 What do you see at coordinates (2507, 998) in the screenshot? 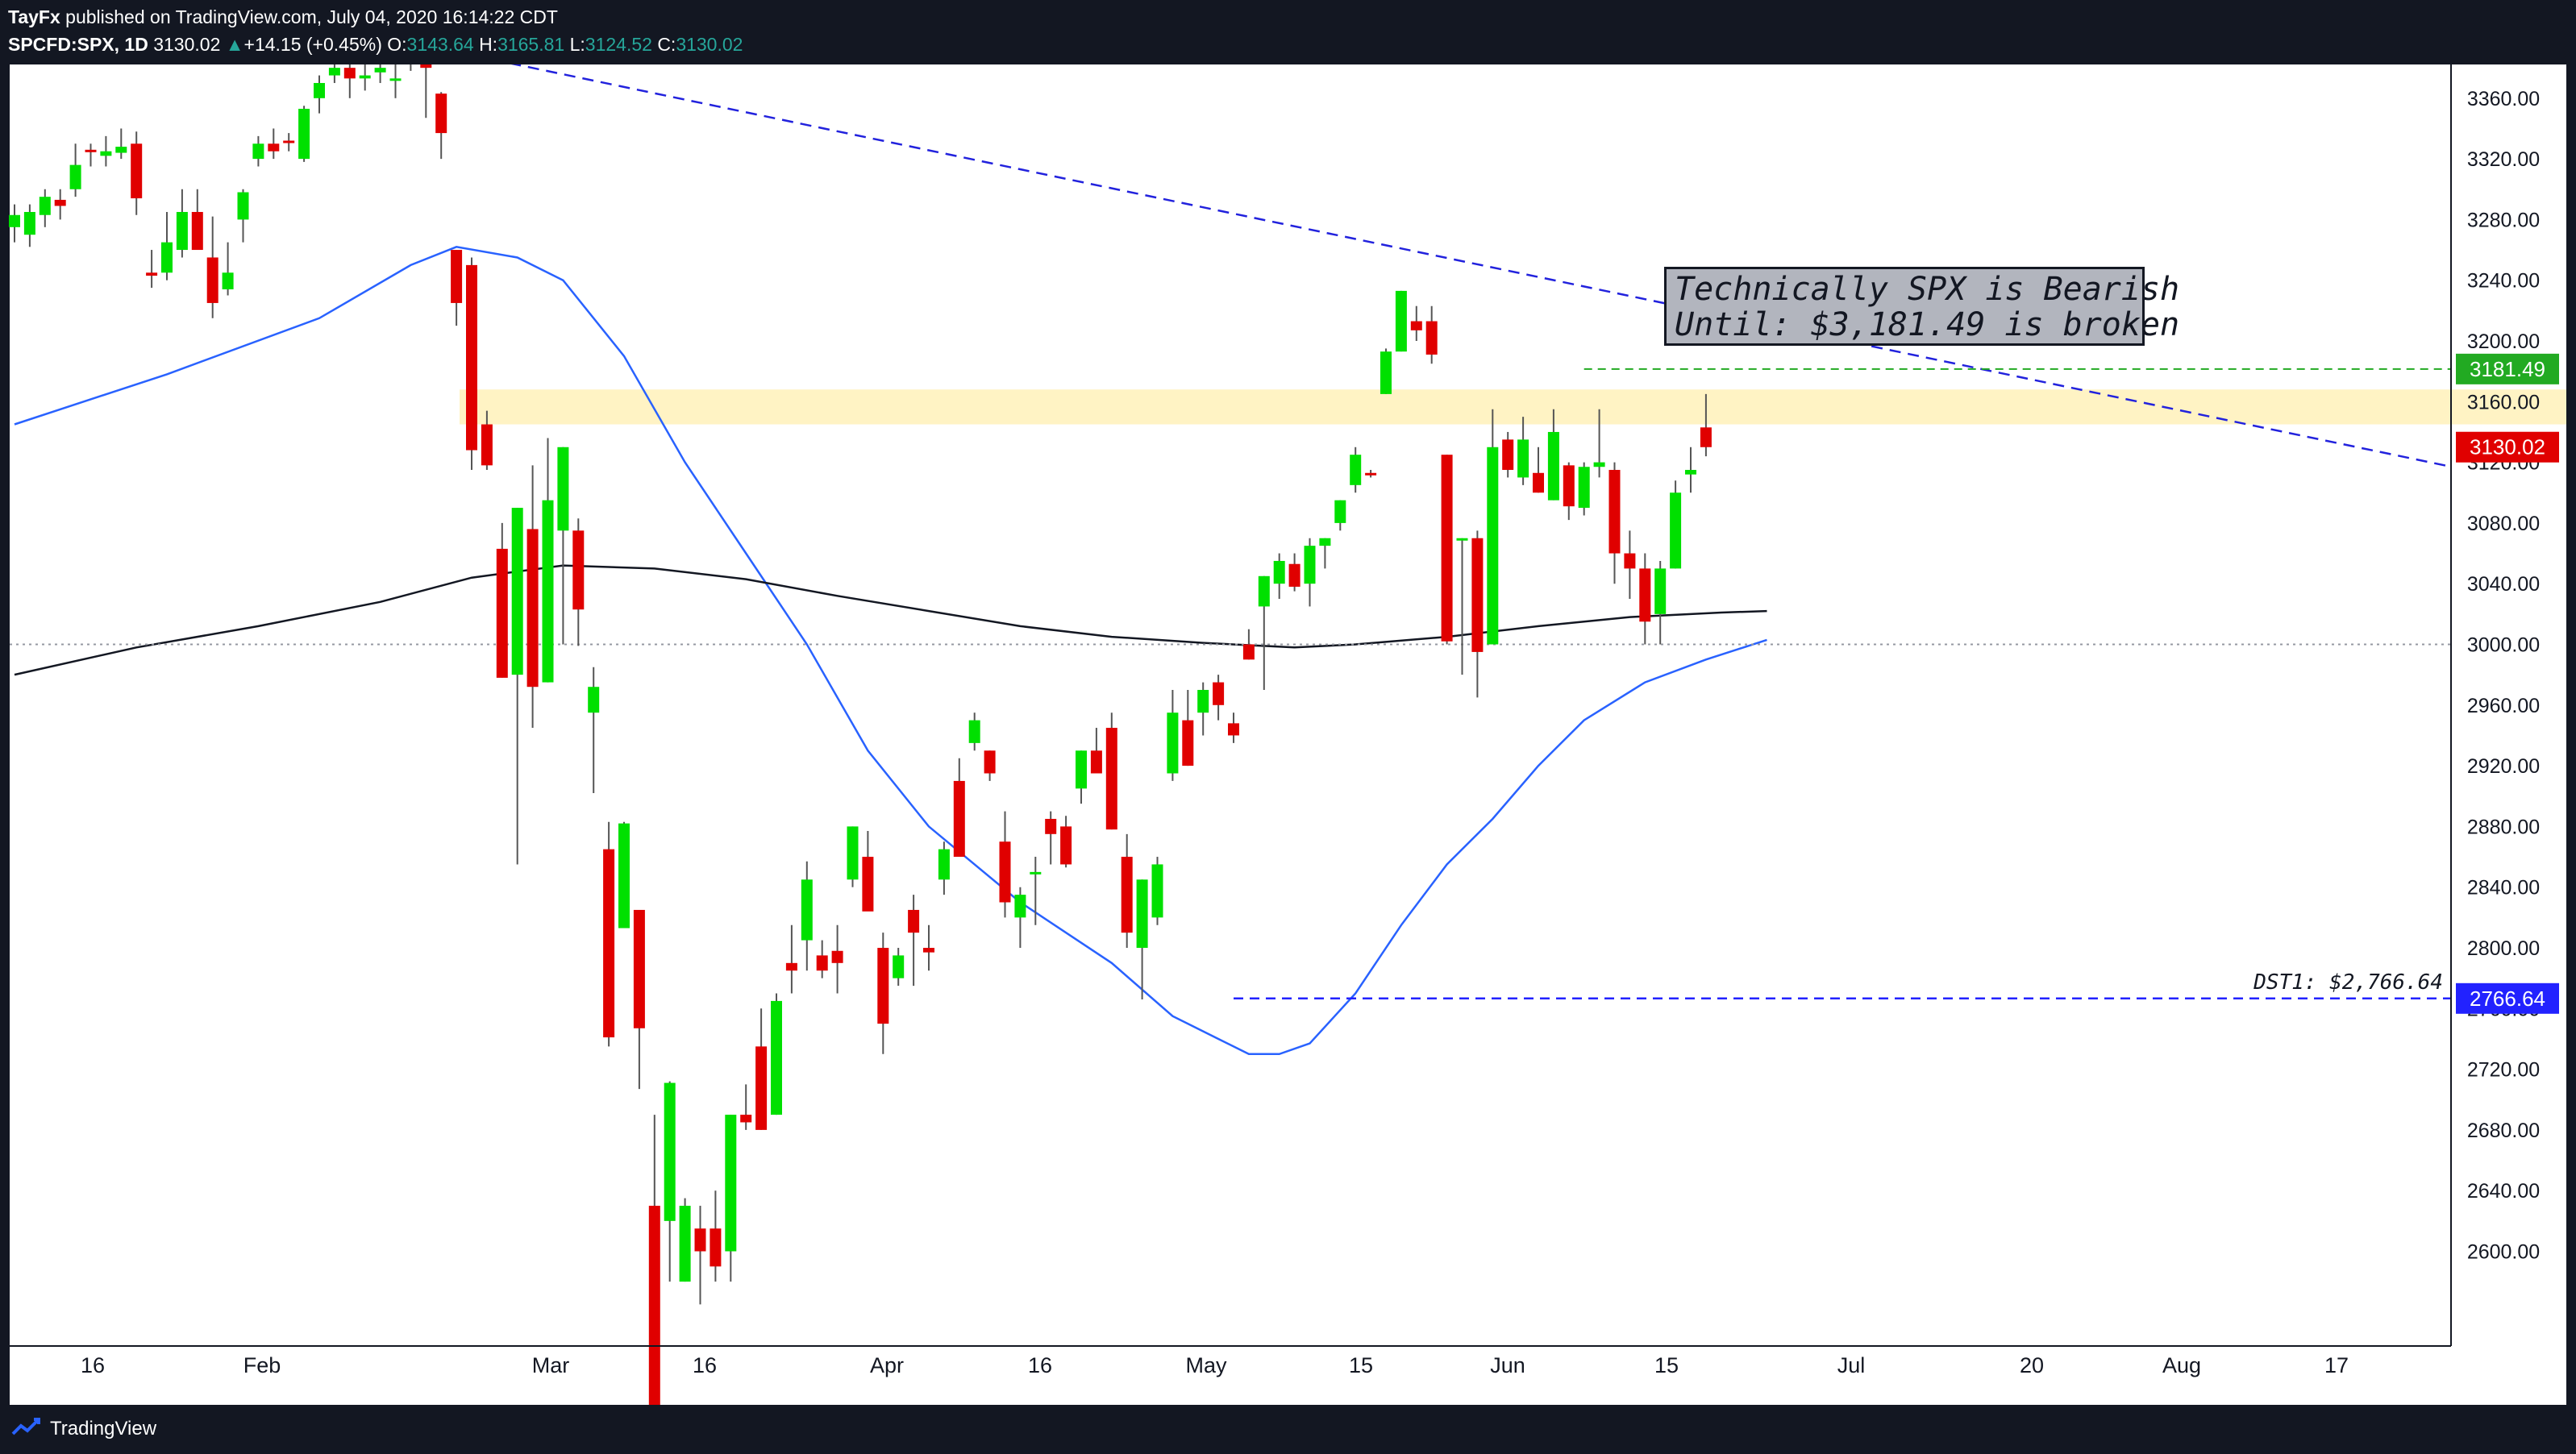
I see `price-label-box` at bounding box center [2507, 998].